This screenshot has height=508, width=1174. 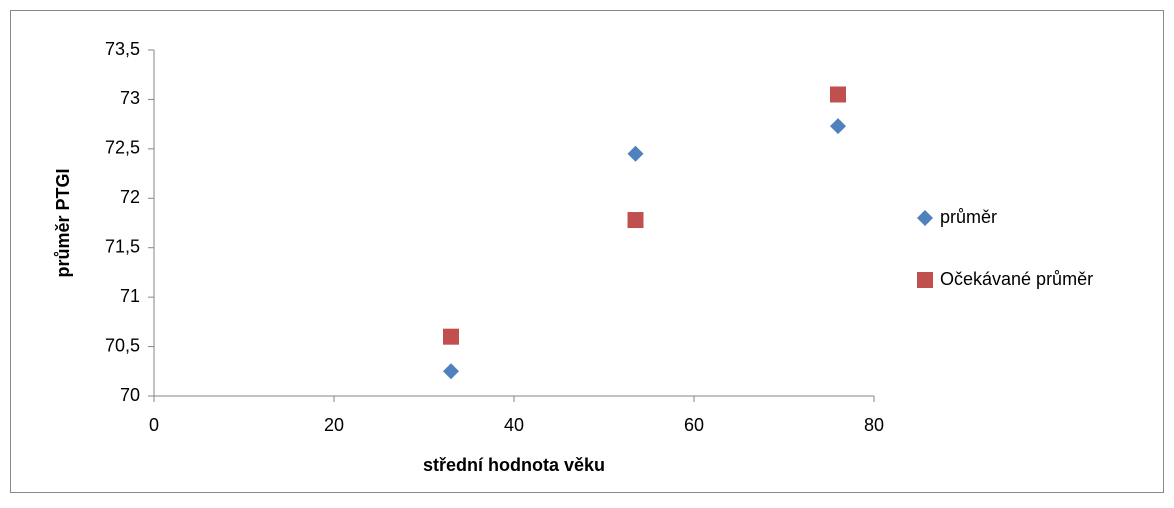 I want to click on y-tick-label: 70,5, so click(x=122, y=345).